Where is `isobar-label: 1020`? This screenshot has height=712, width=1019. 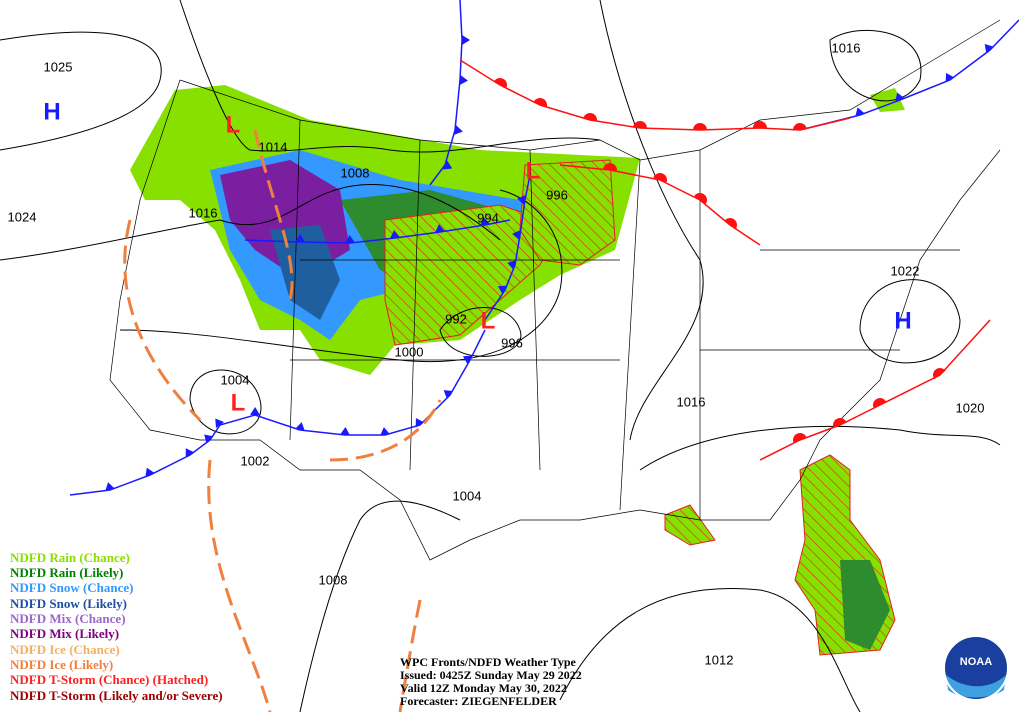
isobar-label: 1020 is located at coordinates (970, 407).